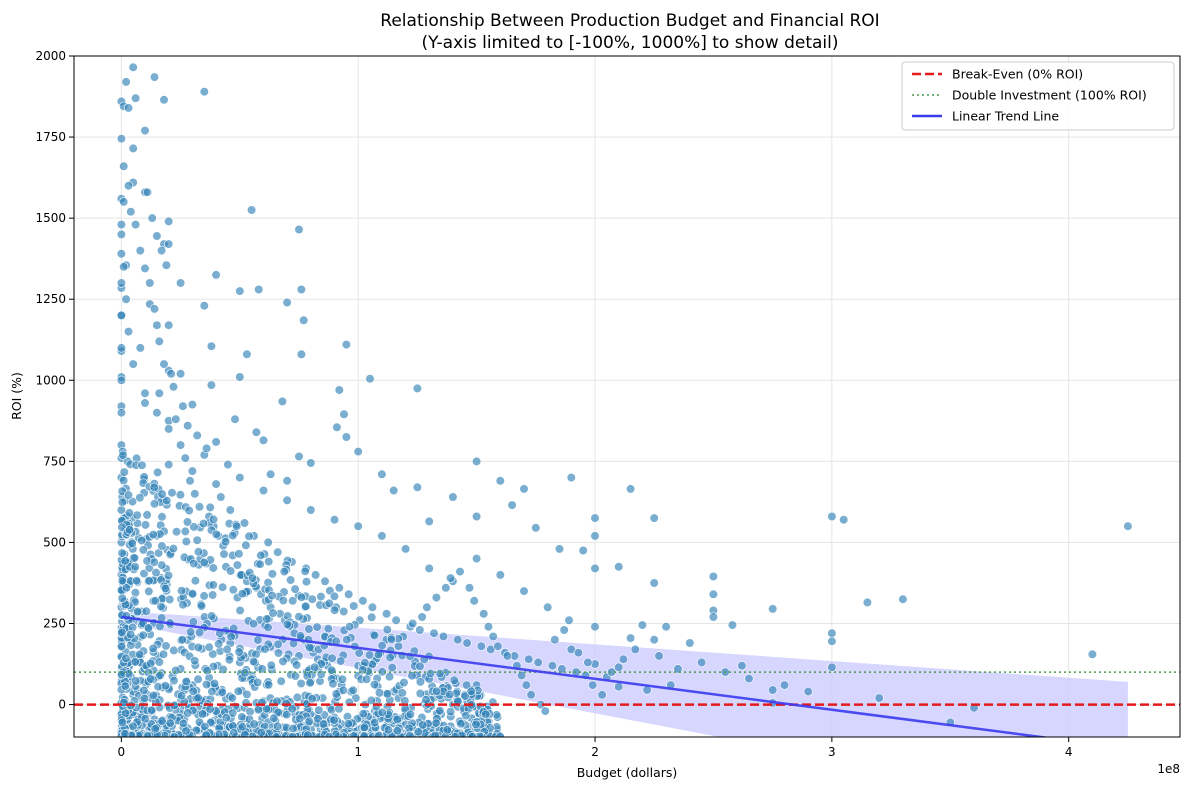  Describe the element at coordinates (50, 218) in the screenshot. I see `y-tick-label: 1500` at that location.